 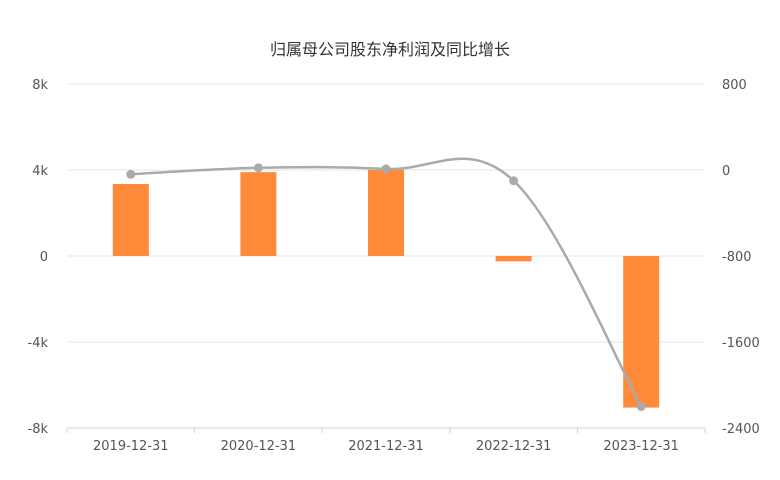 I want to click on x-tick-label: 2019-12-31, so click(x=131, y=446).